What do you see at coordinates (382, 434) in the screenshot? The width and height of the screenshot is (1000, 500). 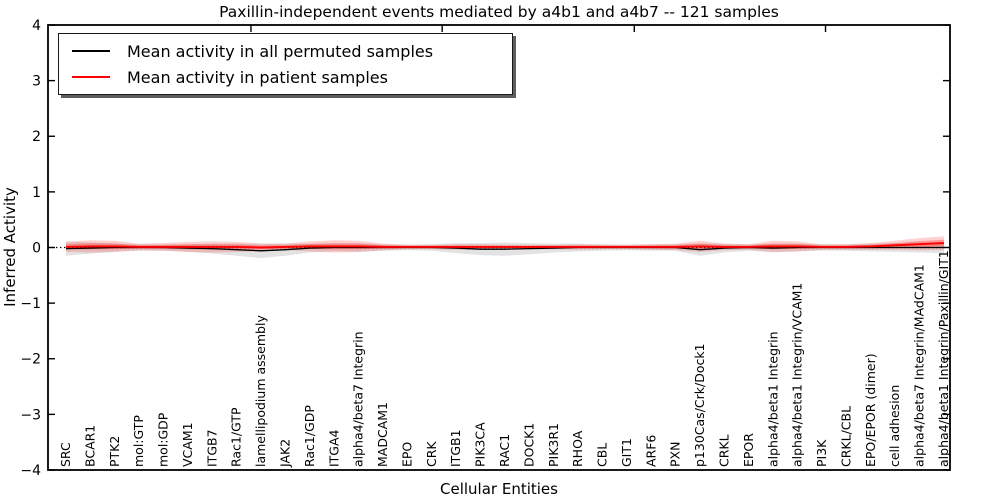 I see `x-category-label: MADCAM1` at bounding box center [382, 434].